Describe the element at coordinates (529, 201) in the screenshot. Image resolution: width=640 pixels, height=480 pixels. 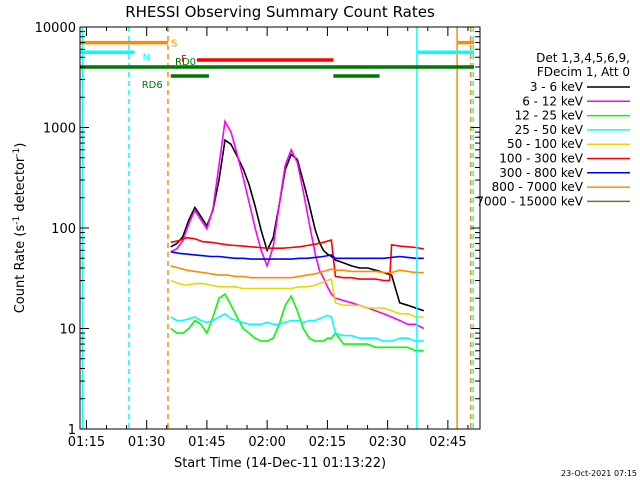
I see `legend-label-7000-15000-kev: 7000 - 15000 keV` at that location.